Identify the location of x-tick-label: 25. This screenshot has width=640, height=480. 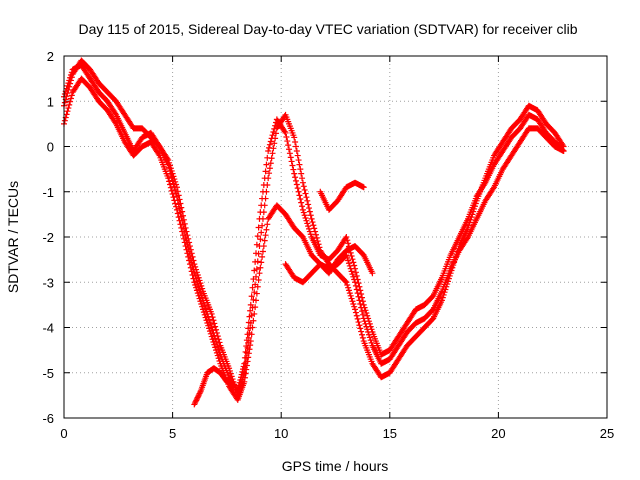
(607, 433).